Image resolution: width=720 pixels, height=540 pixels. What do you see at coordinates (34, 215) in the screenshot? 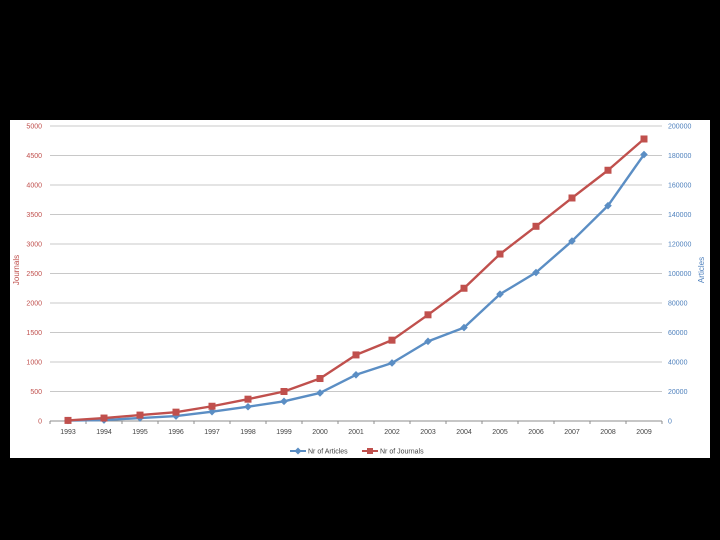
I see `left-tick-label: 3500` at bounding box center [34, 215].